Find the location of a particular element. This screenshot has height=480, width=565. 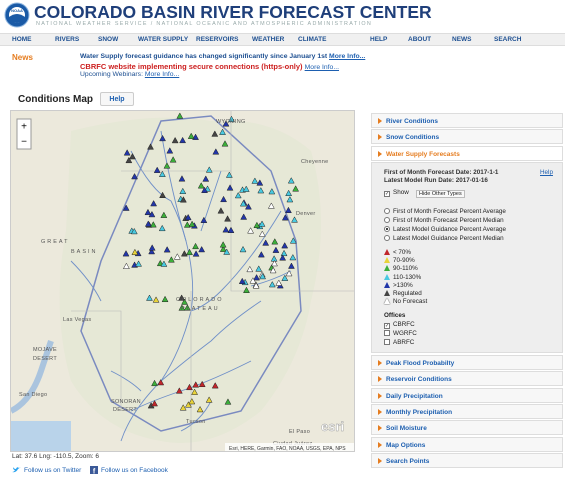

panel-help: Help is located at coordinates (546, 172).